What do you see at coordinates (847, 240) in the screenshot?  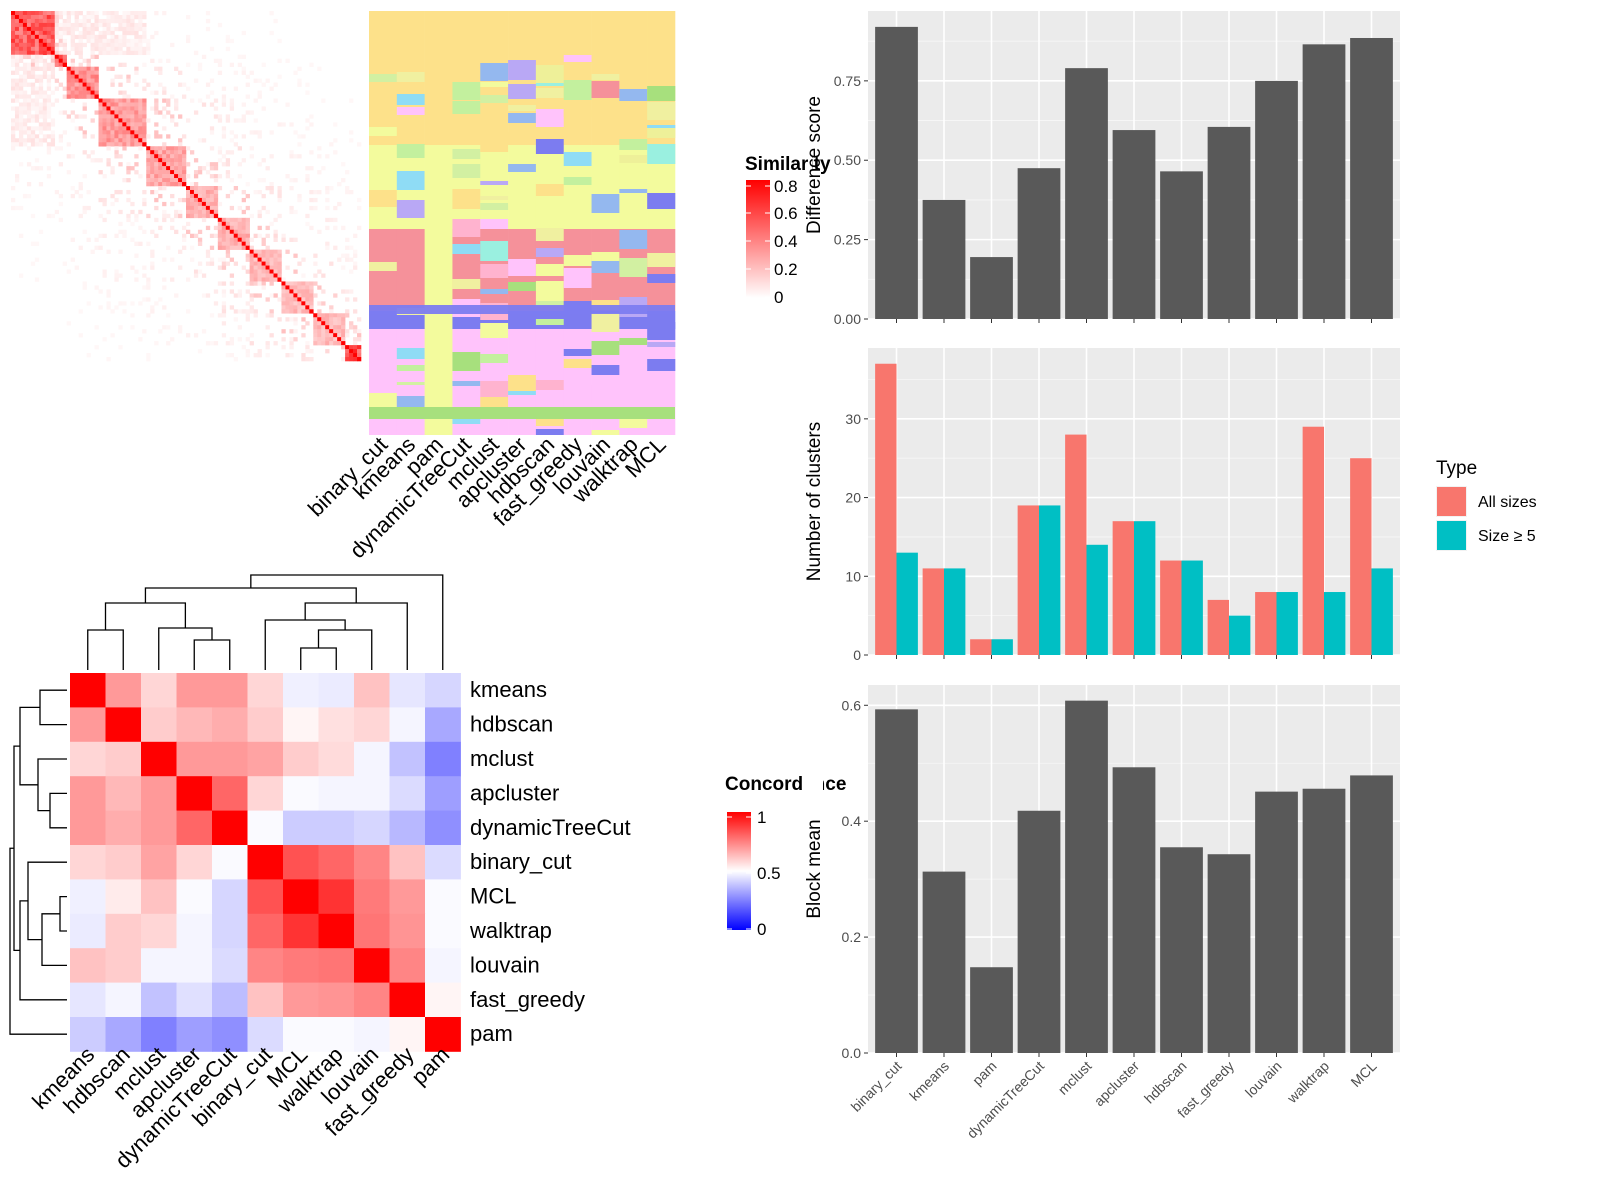 I see `y-tick-label: 0.25` at bounding box center [847, 240].